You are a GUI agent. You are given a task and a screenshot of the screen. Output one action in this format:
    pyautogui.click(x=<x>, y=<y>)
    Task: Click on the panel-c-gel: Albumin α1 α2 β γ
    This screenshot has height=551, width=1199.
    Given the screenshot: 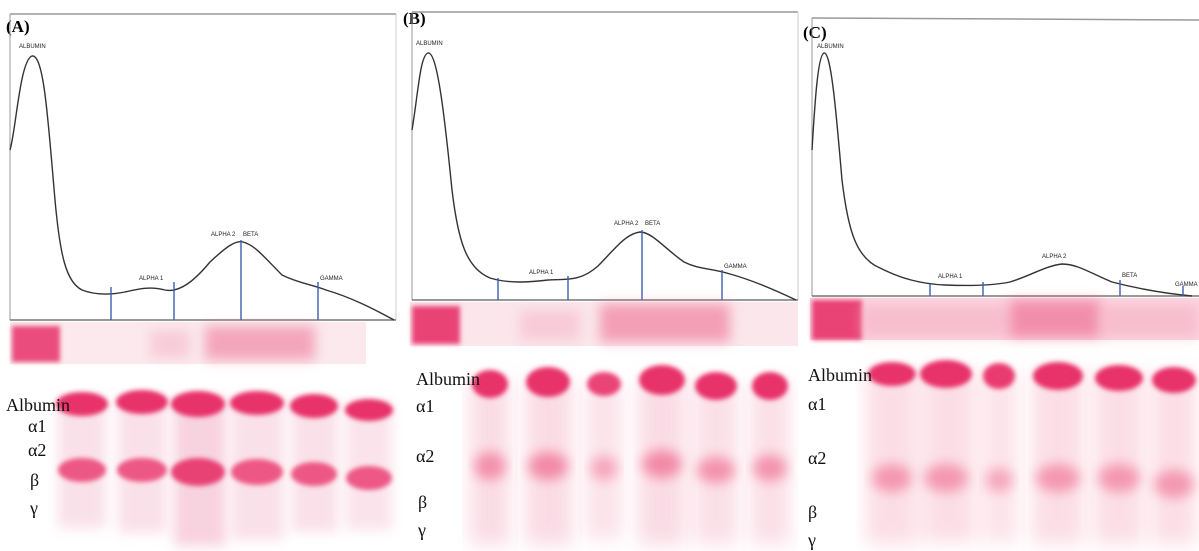 What is the action you would take?
    pyautogui.click(x=1001, y=455)
    